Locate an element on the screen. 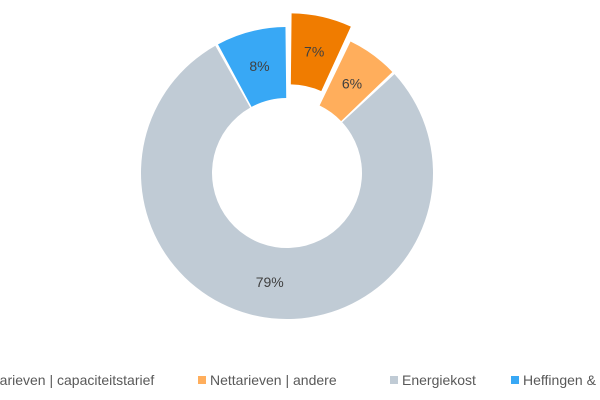  slice-heffingen-taksen is located at coordinates (252, 67).